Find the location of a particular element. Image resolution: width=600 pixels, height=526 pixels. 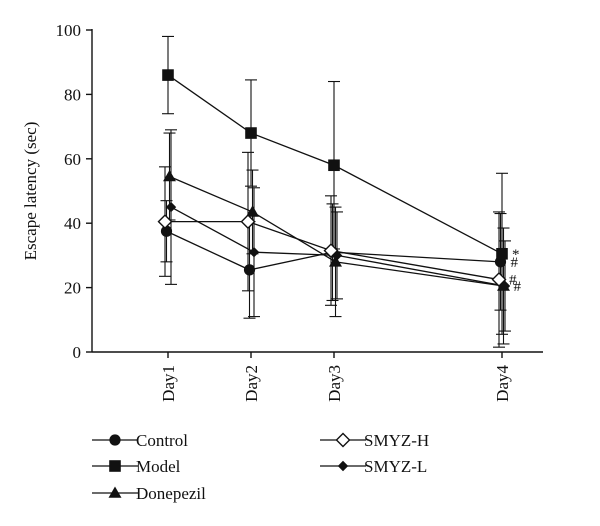

significance-mark: * is located at coordinates (516, 255).